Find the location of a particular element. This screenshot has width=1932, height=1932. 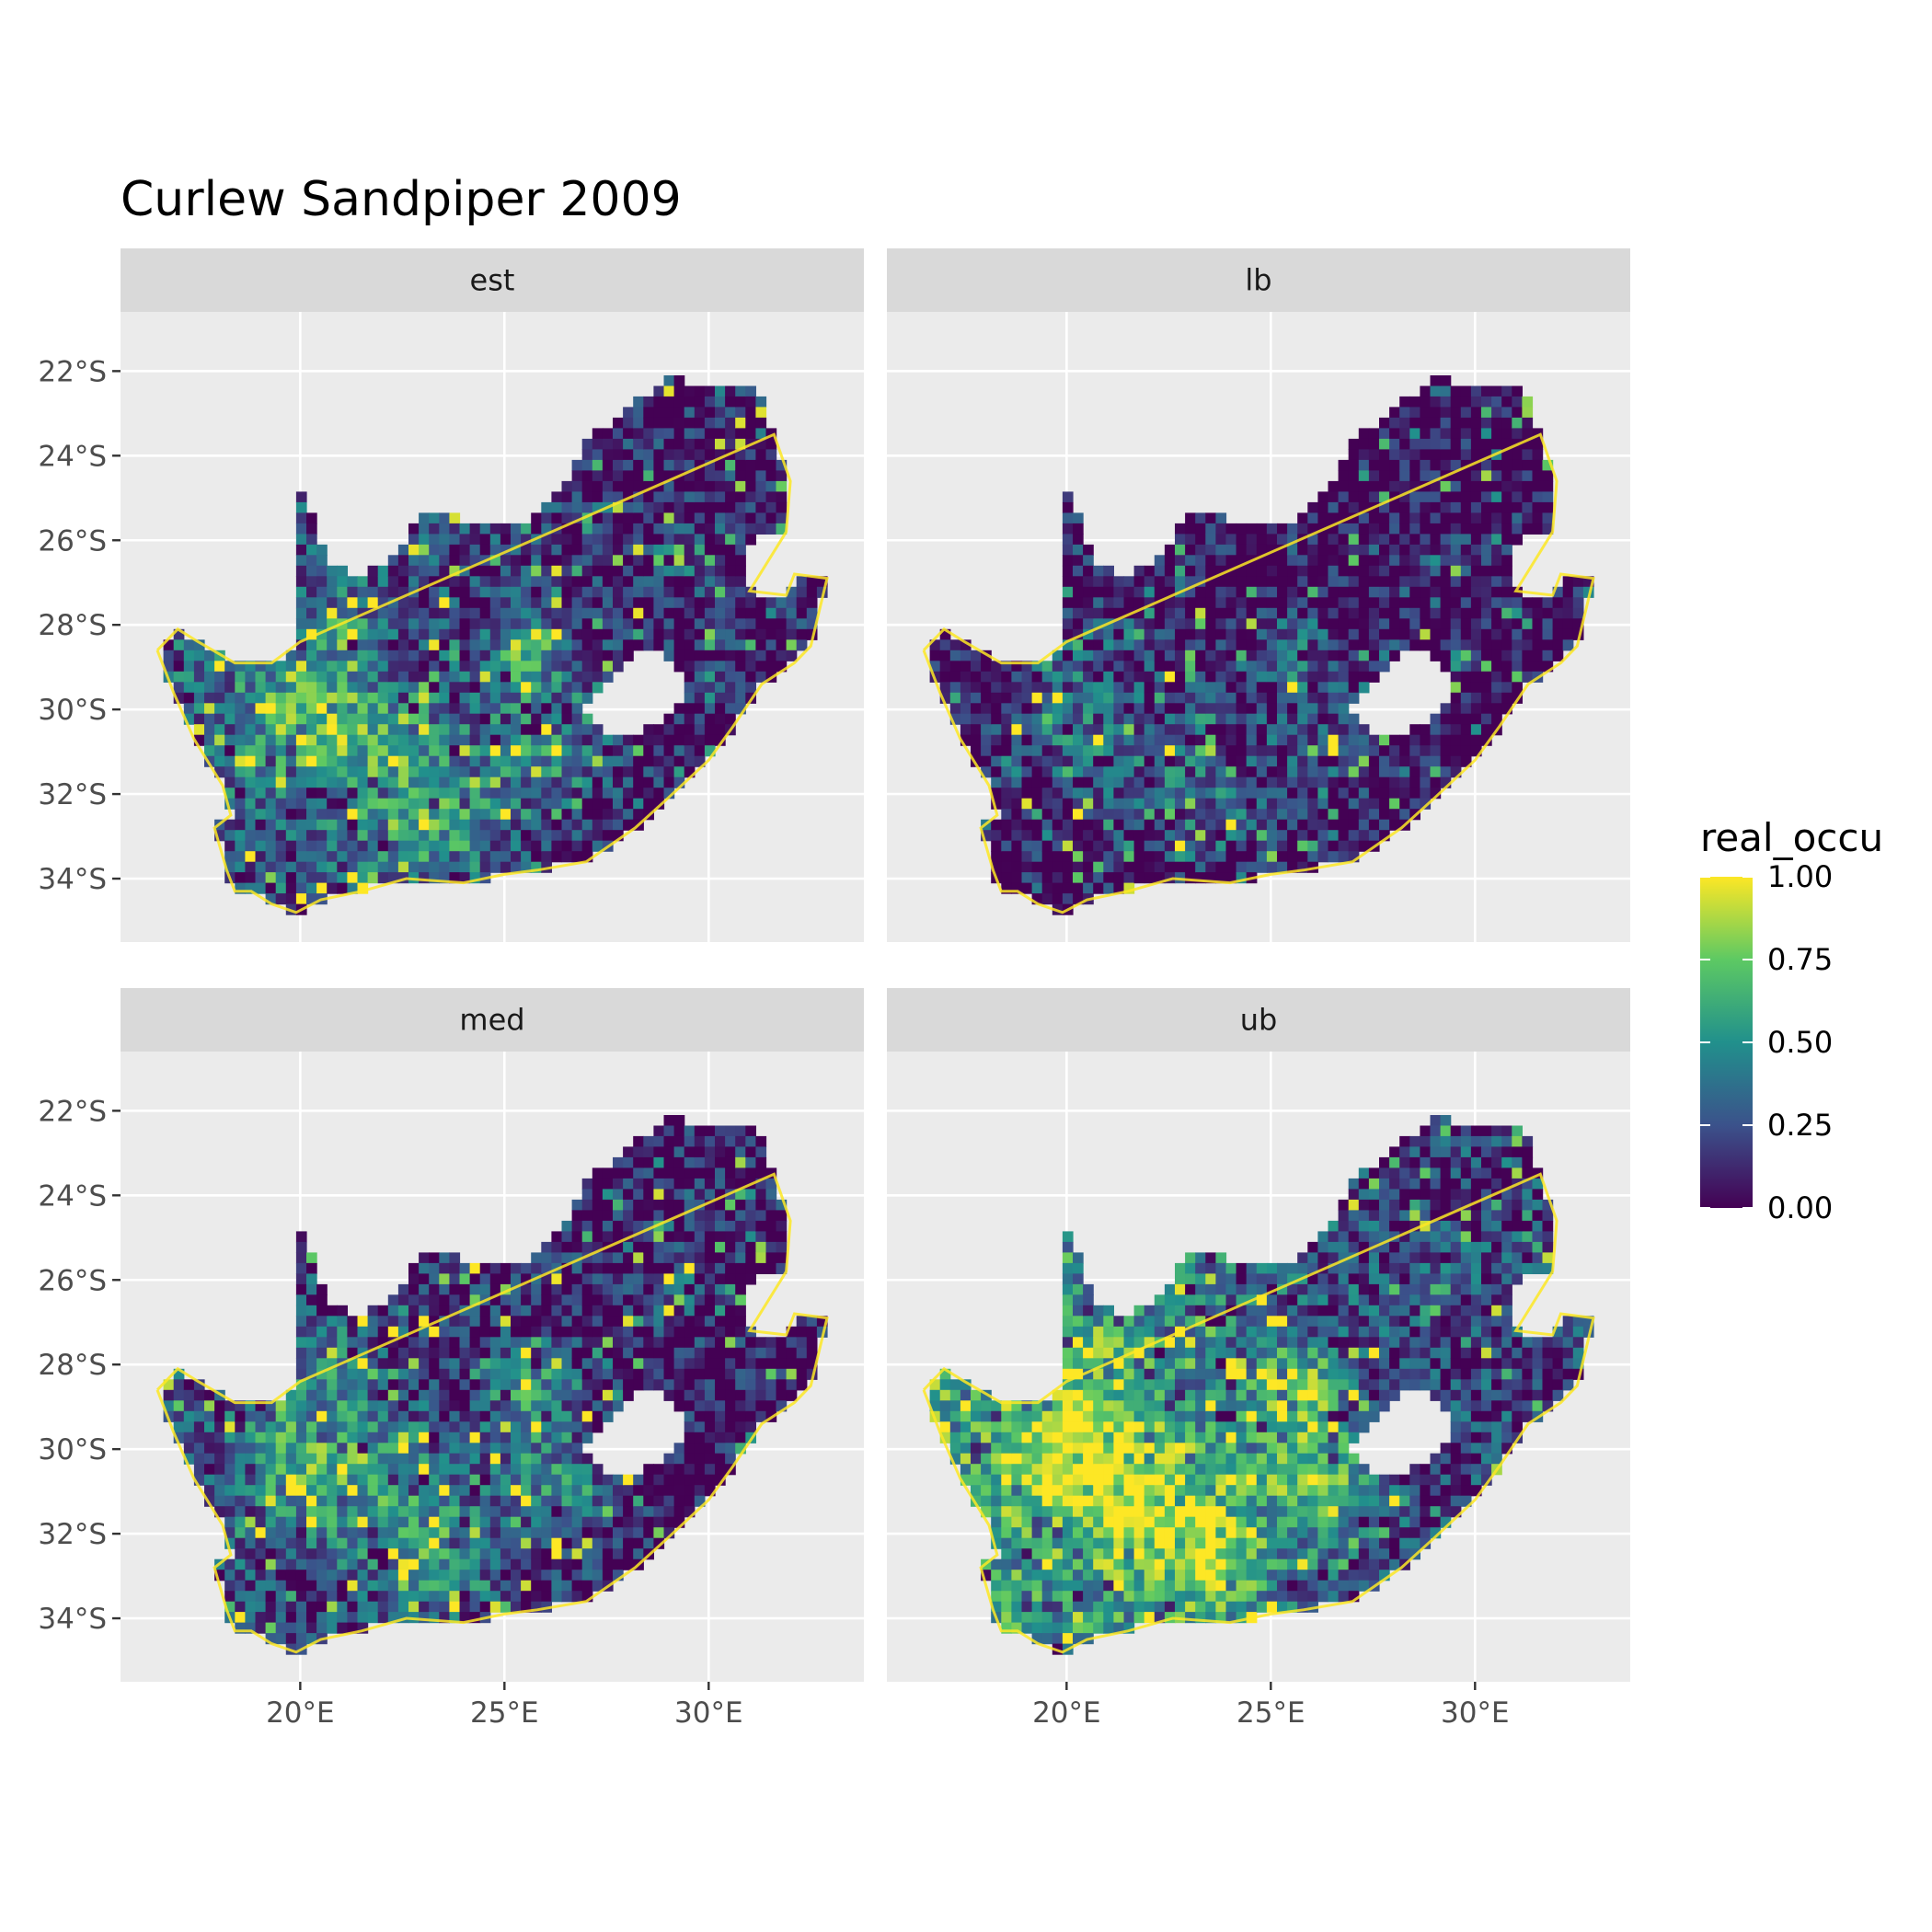

facet-lb: lb is located at coordinates (1258, 595).